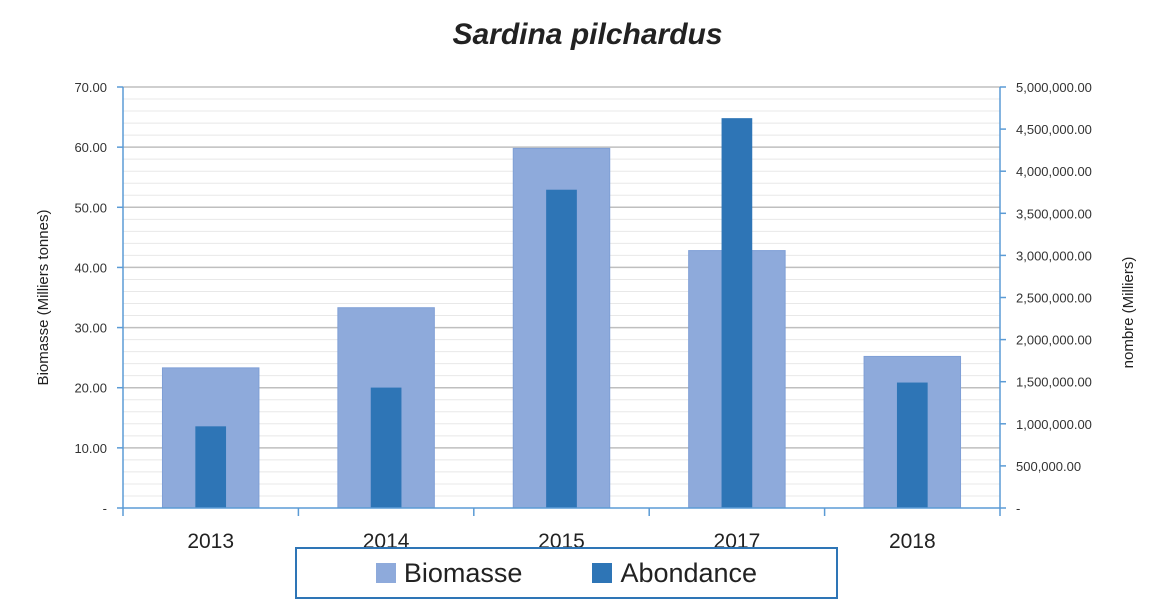 This screenshot has width=1175, height=602. What do you see at coordinates (1054, 213) in the screenshot?
I see `y-tick-label-right: 3,500,000.00` at bounding box center [1054, 213].